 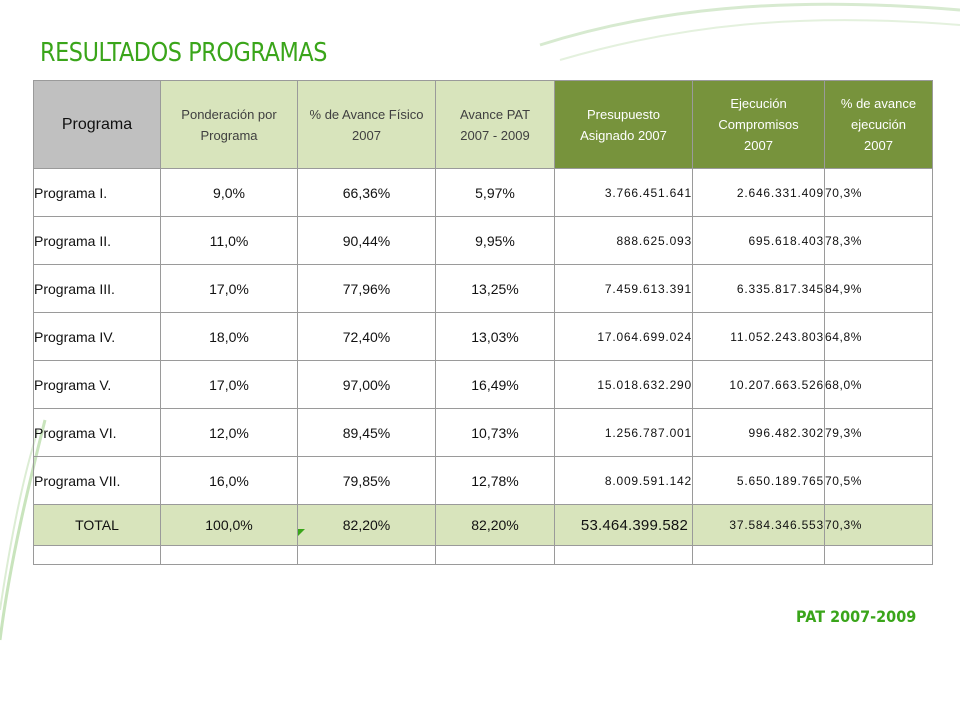 I want to click on cell-programa: Programa VII., so click(x=97, y=480).